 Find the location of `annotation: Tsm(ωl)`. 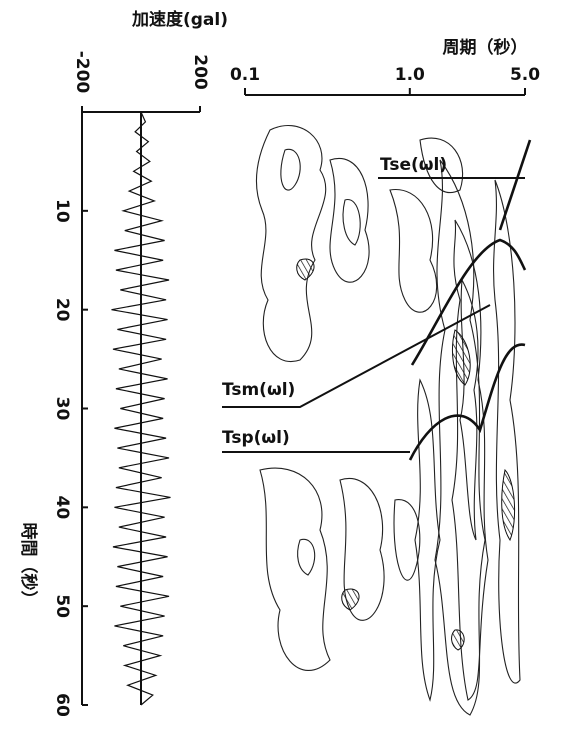

annotation: Tsm(ωl) is located at coordinates (258, 390).